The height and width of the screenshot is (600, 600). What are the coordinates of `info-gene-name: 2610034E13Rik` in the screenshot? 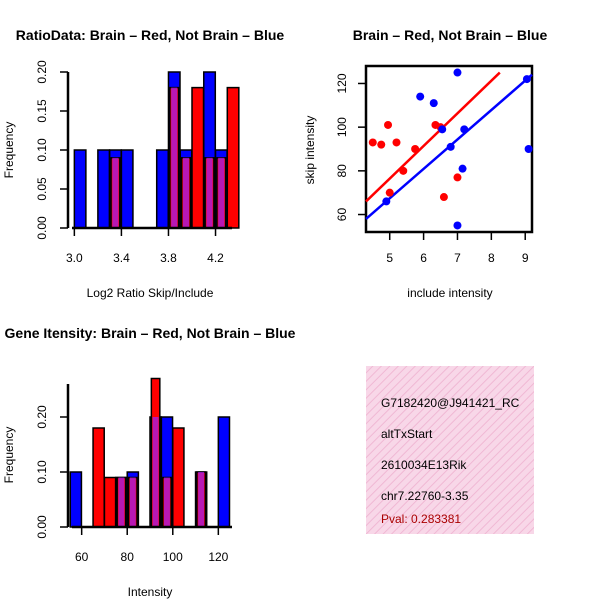 It's located at (424, 465).